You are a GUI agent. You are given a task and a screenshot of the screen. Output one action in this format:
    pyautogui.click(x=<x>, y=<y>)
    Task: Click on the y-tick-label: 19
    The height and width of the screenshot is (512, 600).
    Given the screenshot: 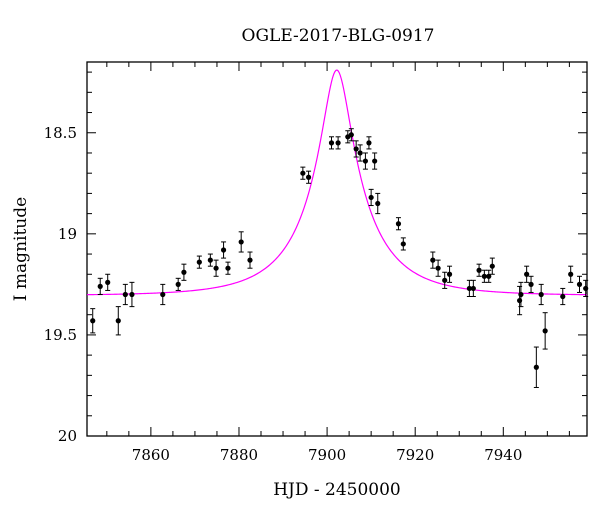 What is the action you would take?
    pyautogui.click(x=67, y=234)
    